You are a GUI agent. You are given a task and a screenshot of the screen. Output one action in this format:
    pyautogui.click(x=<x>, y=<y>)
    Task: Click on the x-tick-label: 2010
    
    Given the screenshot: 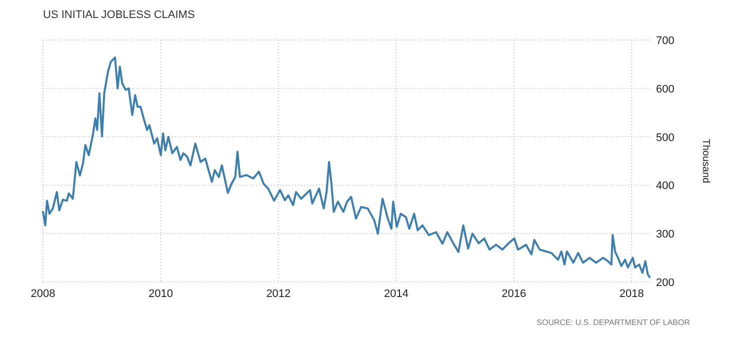 What is the action you would take?
    pyautogui.click(x=161, y=294)
    